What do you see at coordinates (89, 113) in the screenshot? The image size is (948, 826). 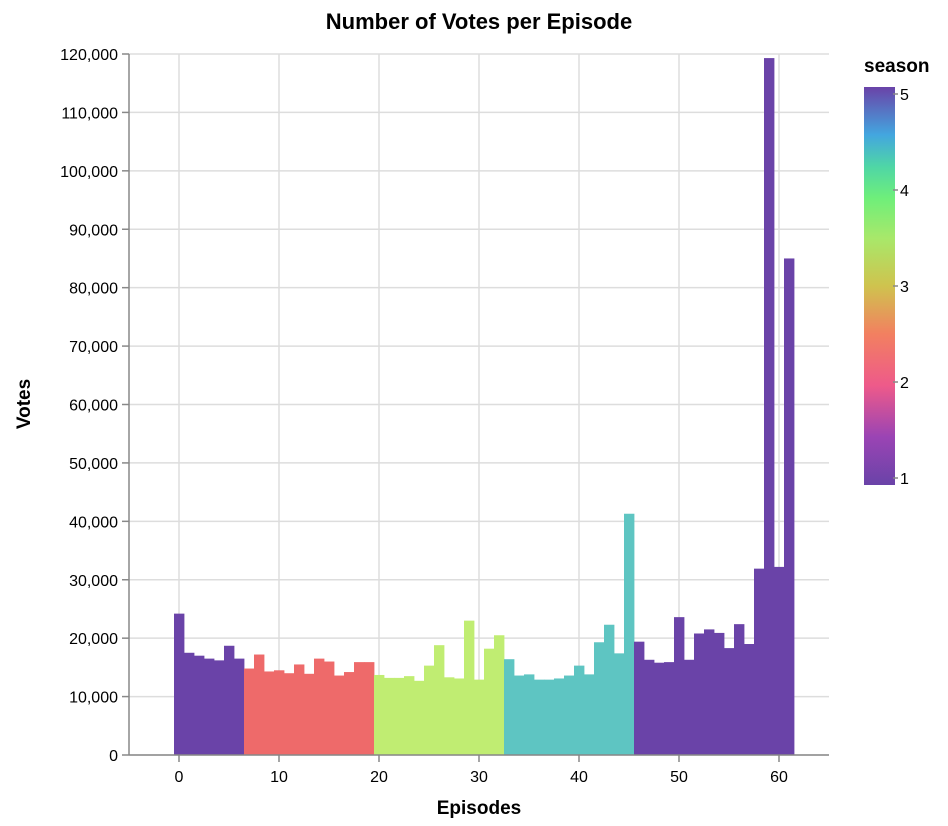 I see `y-tick-label: 110,000` at bounding box center [89, 113].